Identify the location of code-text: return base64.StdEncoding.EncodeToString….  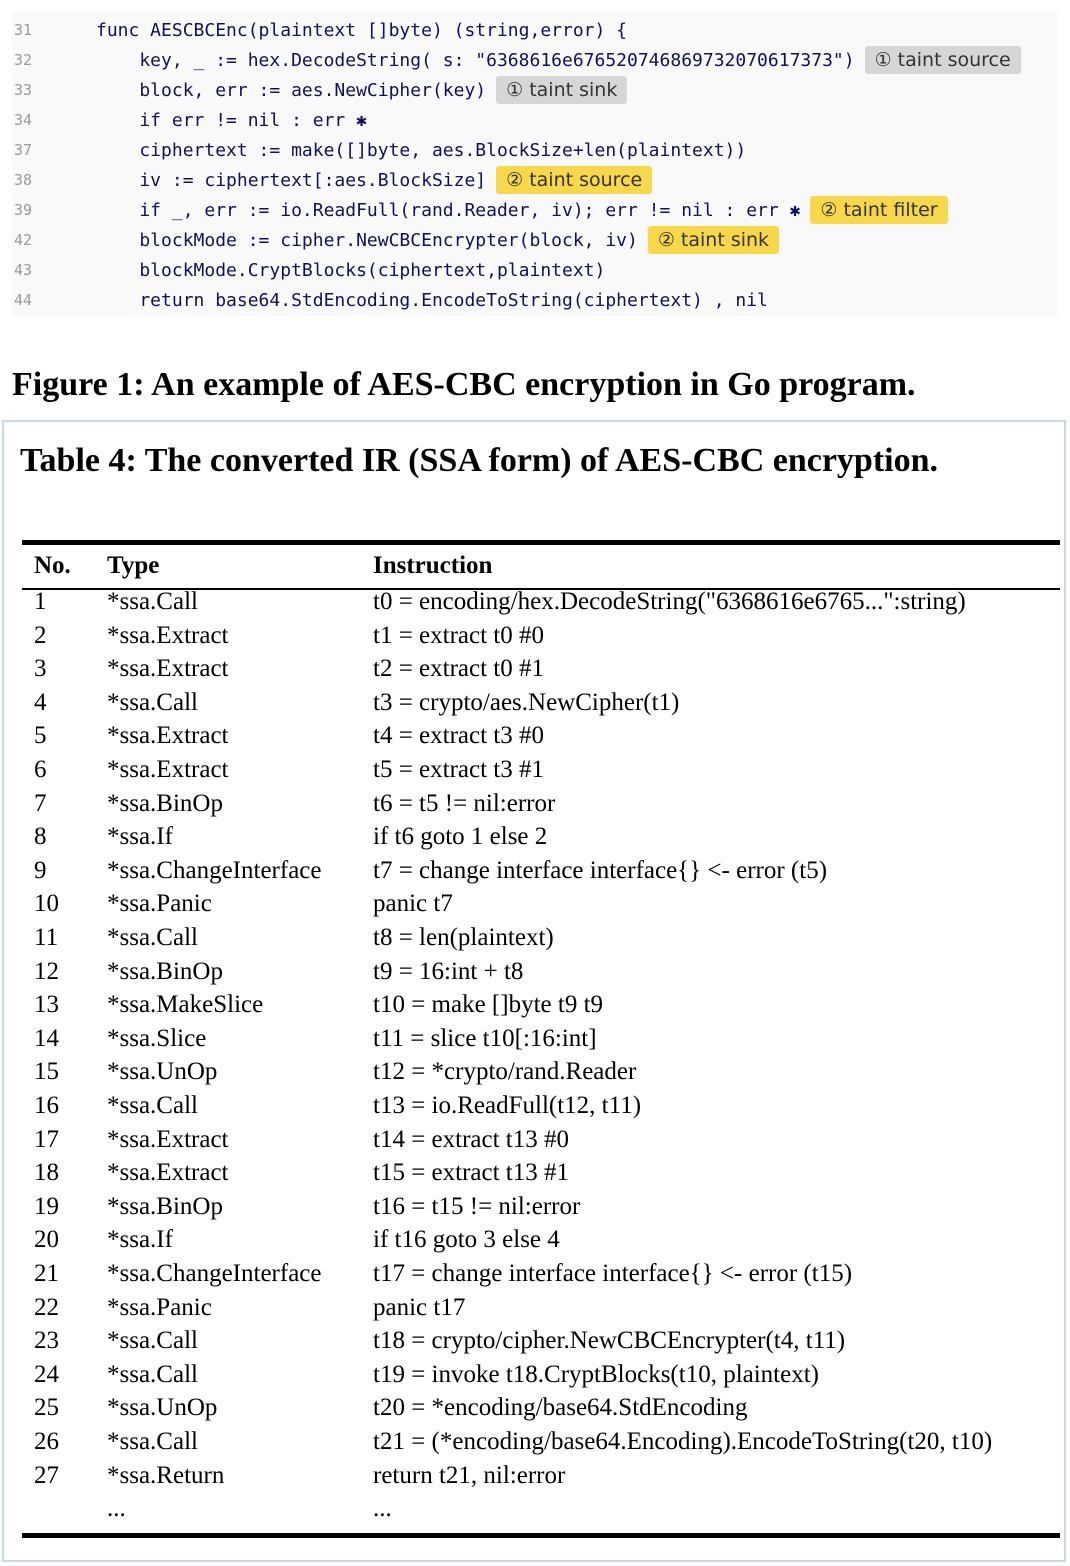
(432, 300).